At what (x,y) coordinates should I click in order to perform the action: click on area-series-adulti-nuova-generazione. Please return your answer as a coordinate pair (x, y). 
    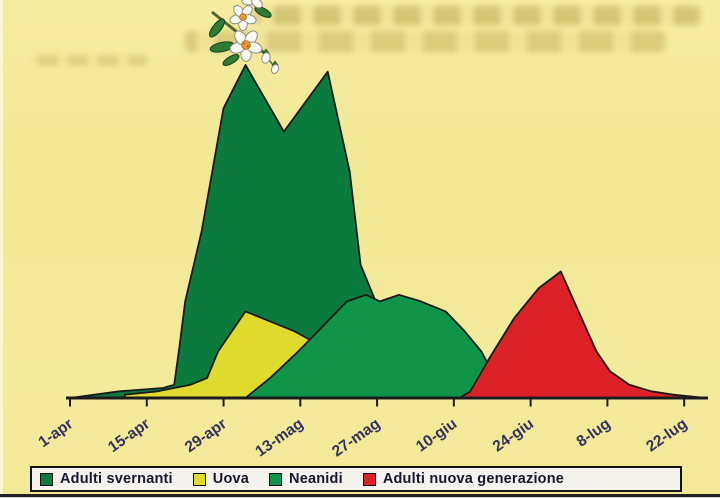
    Looking at the image, I should click on (582, 334).